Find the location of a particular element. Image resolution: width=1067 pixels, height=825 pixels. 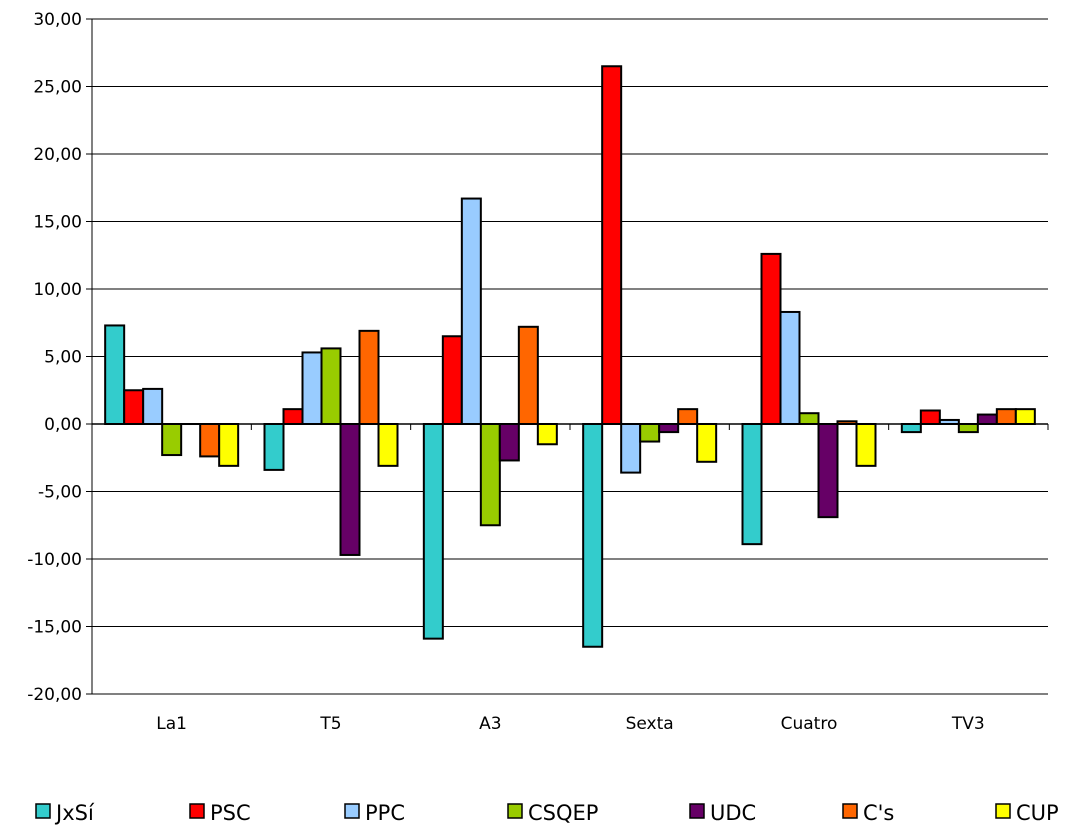

legend: JxSí PSC PPC CSQEP UDC C's CUP is located at coordinates (547, 813).